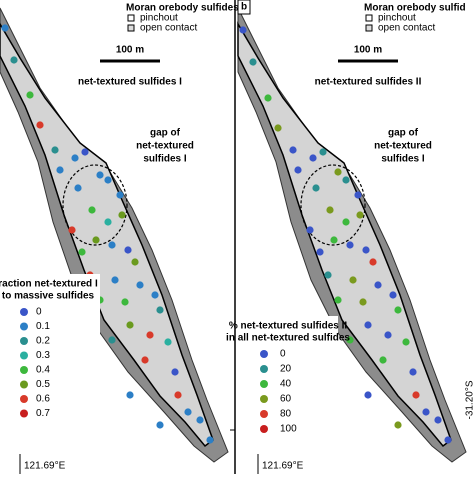 The image size is (474, 479). Describe the element at coordinates (469, 399) in the screenshot. I see `latitude-label: -31.20°S` at that location.